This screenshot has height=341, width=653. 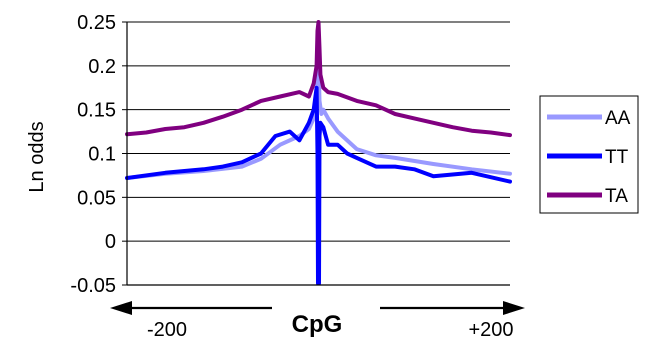 I want to click on y-axis-title: Ln odds, so click(x=37, y=156).